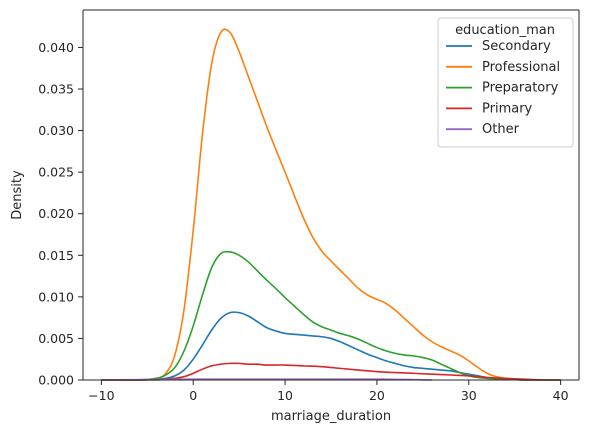  I want to click on x-tick-label: −10, so click(101, 395).